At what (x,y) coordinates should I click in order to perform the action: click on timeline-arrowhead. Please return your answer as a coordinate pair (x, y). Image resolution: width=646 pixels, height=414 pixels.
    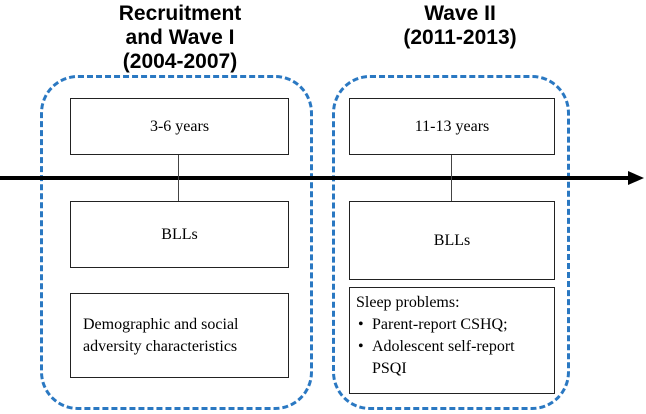
    Looking at the image, I should click on (636, 178).